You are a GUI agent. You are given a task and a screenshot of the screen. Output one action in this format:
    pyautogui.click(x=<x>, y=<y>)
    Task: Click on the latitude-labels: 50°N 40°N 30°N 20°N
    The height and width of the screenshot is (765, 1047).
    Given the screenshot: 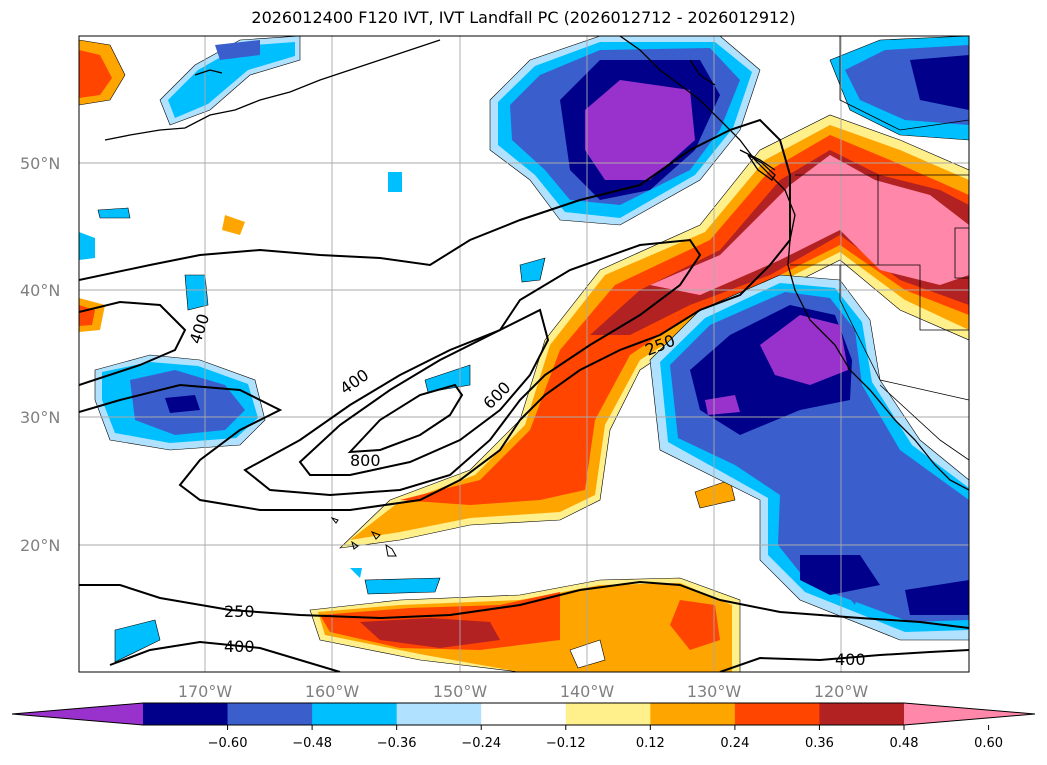 What is the action you would take?
    pyautogui.click(x=40, y=354)
    